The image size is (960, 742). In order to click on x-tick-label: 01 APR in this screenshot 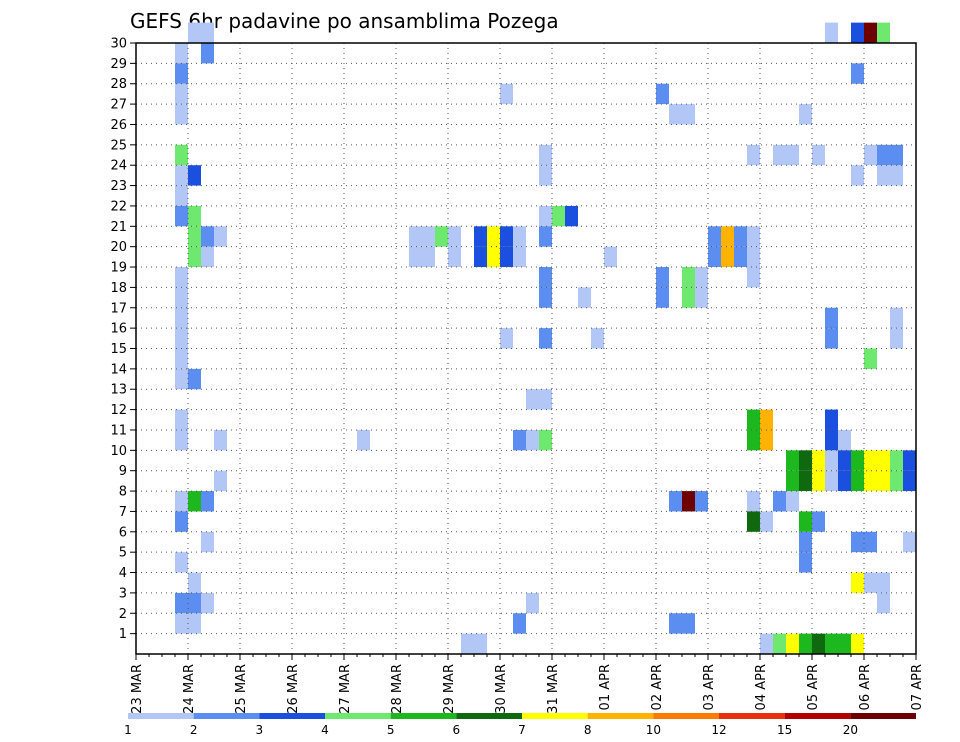, I will do `click(605, 687)`.